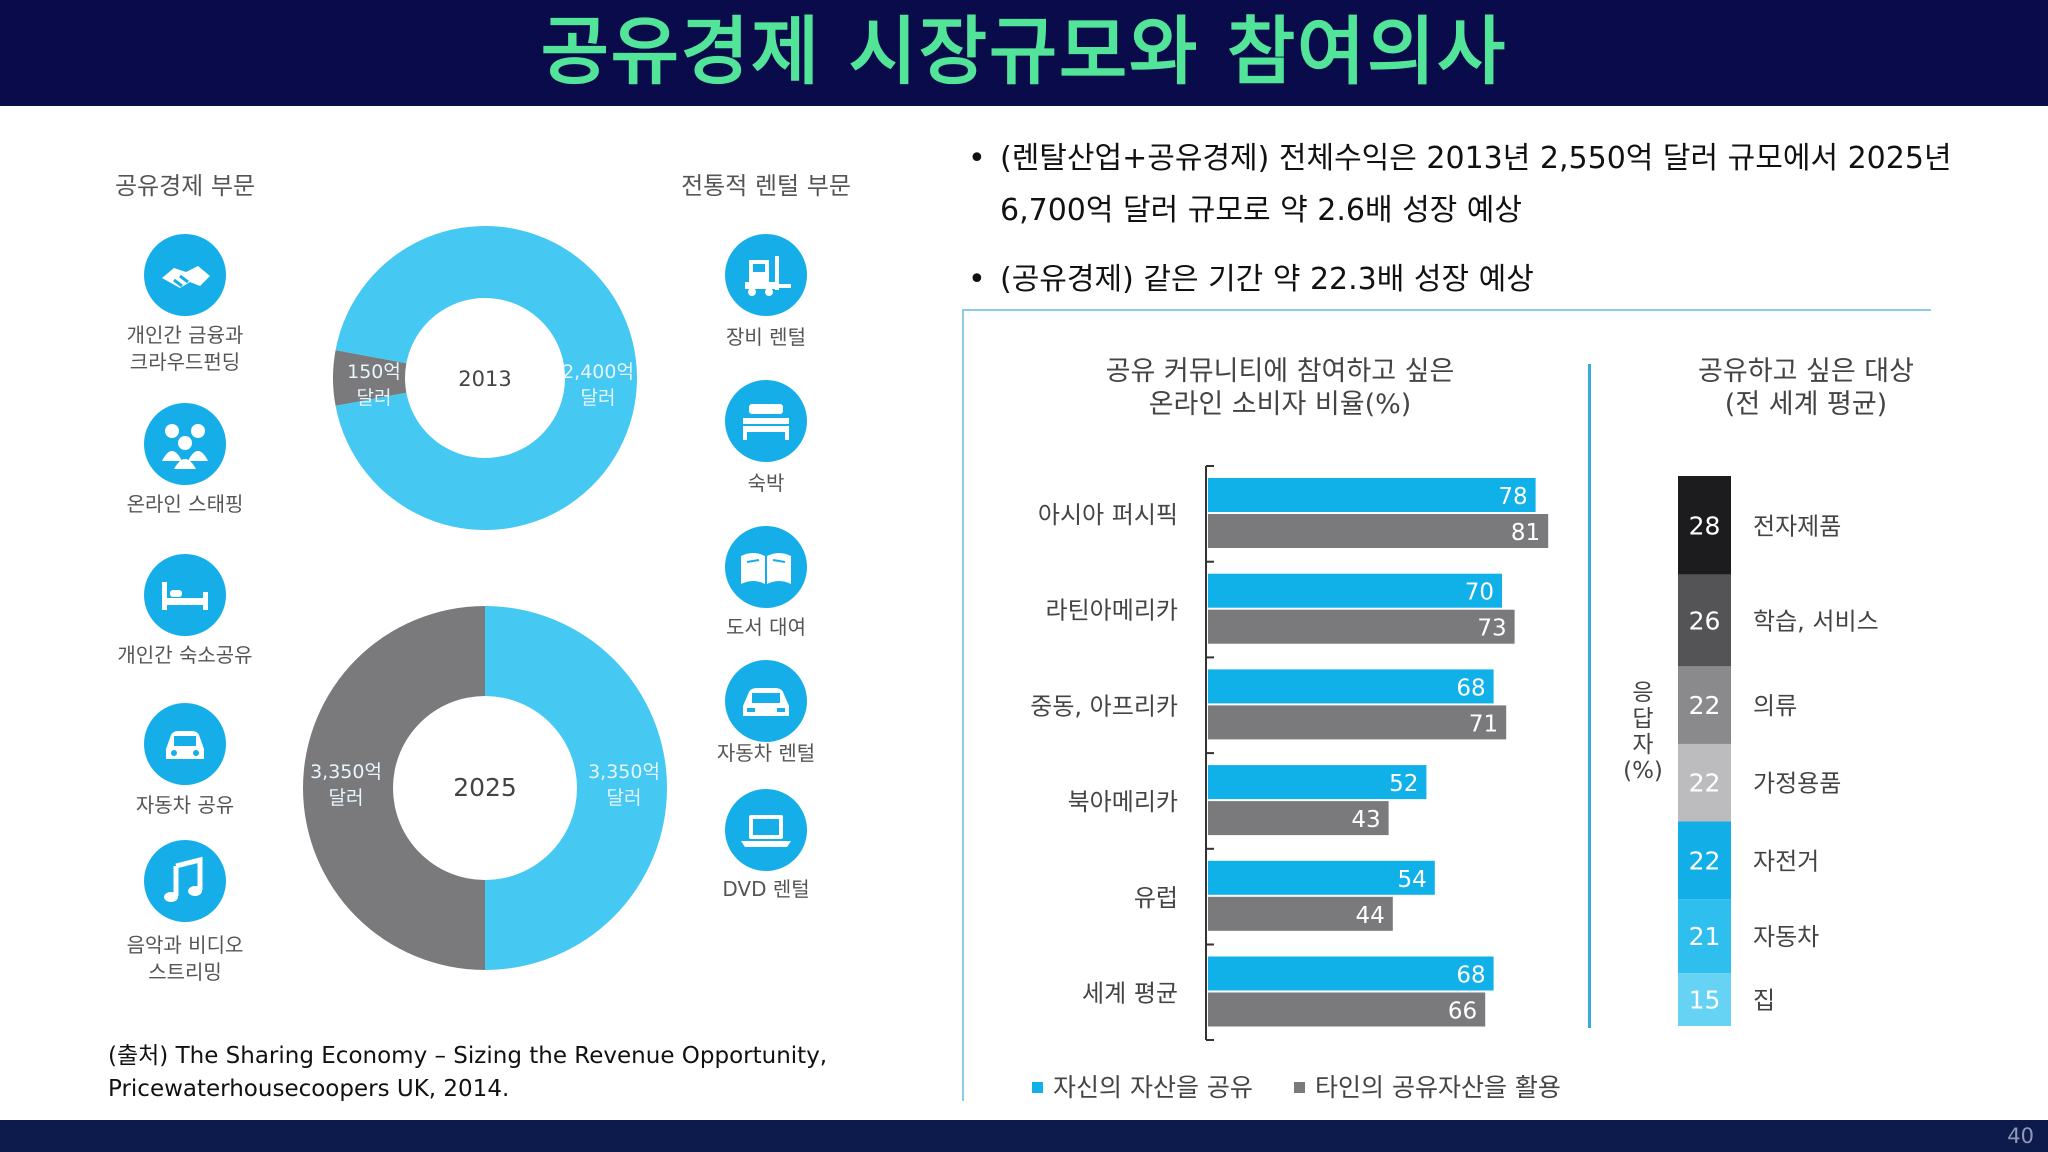  I want to click on footer-bar, so click(1024, 1136).